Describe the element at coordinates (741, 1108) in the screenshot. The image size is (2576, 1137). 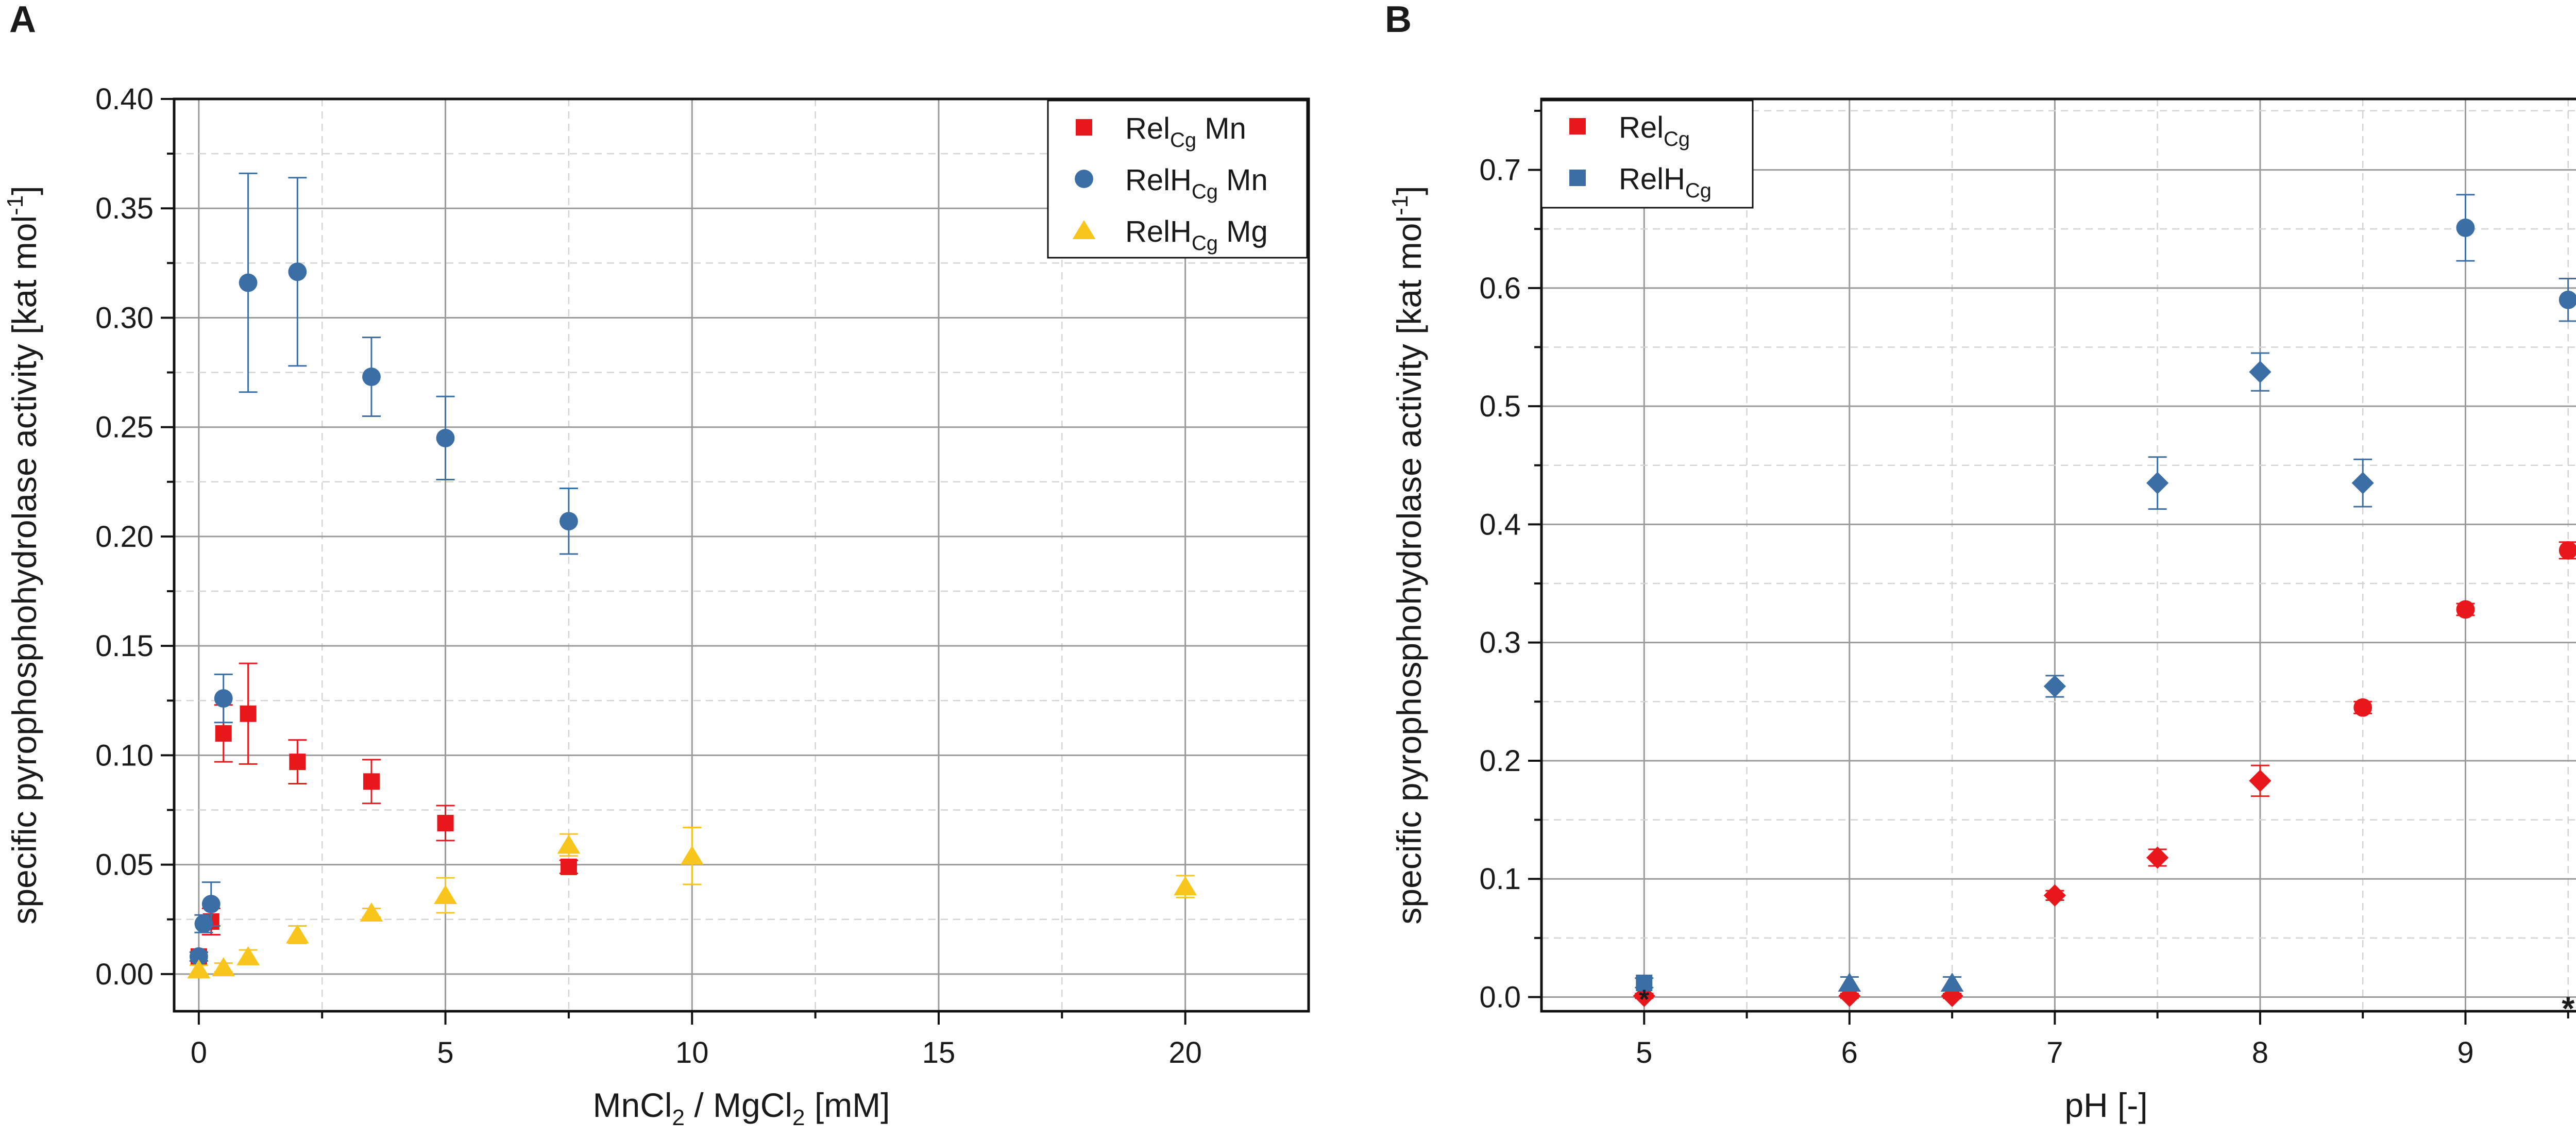
I see `x-axis-label: MnCl2 / MgCl2 [mM]` at that location.